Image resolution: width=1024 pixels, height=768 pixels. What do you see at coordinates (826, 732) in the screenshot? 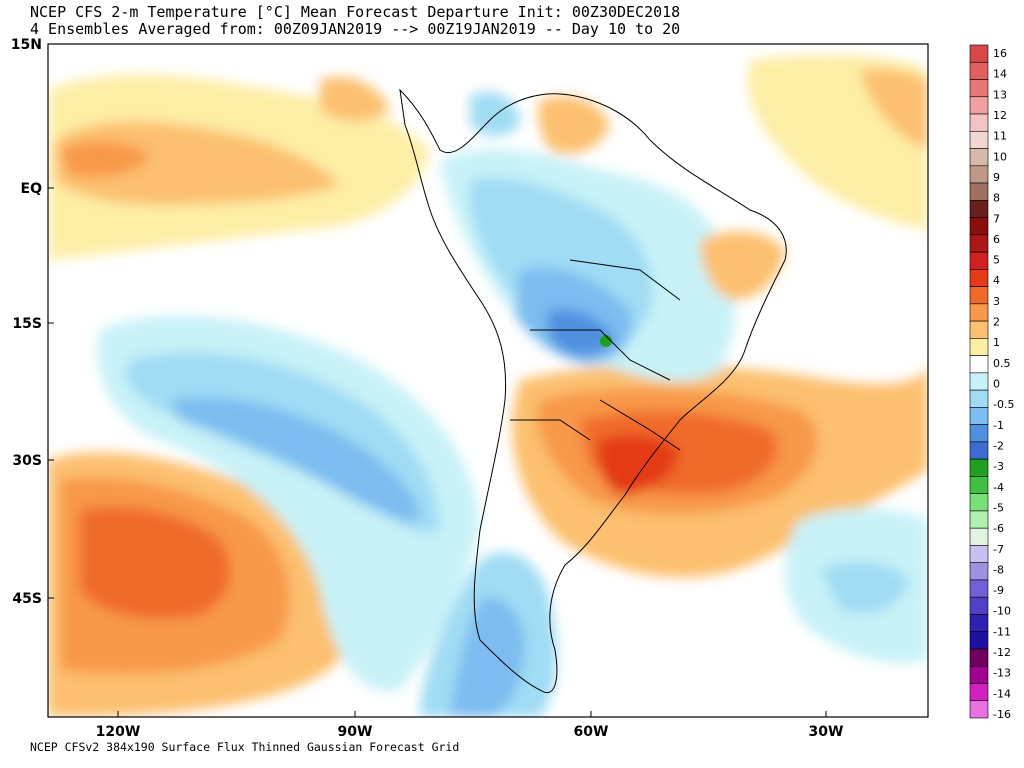
I see `lon-label-3: 30W` at bounding box center [826, 732].